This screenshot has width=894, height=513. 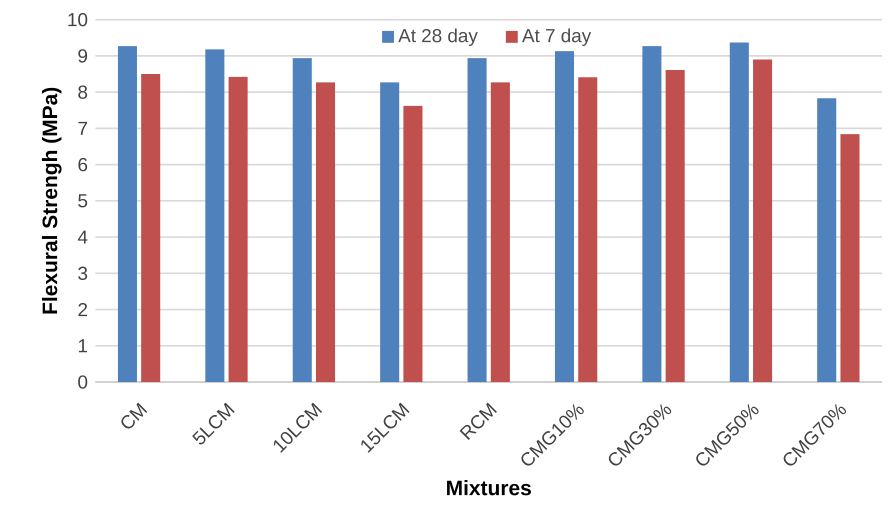 I want to click on y-tick-label: 6, so click(x=83, y=165).